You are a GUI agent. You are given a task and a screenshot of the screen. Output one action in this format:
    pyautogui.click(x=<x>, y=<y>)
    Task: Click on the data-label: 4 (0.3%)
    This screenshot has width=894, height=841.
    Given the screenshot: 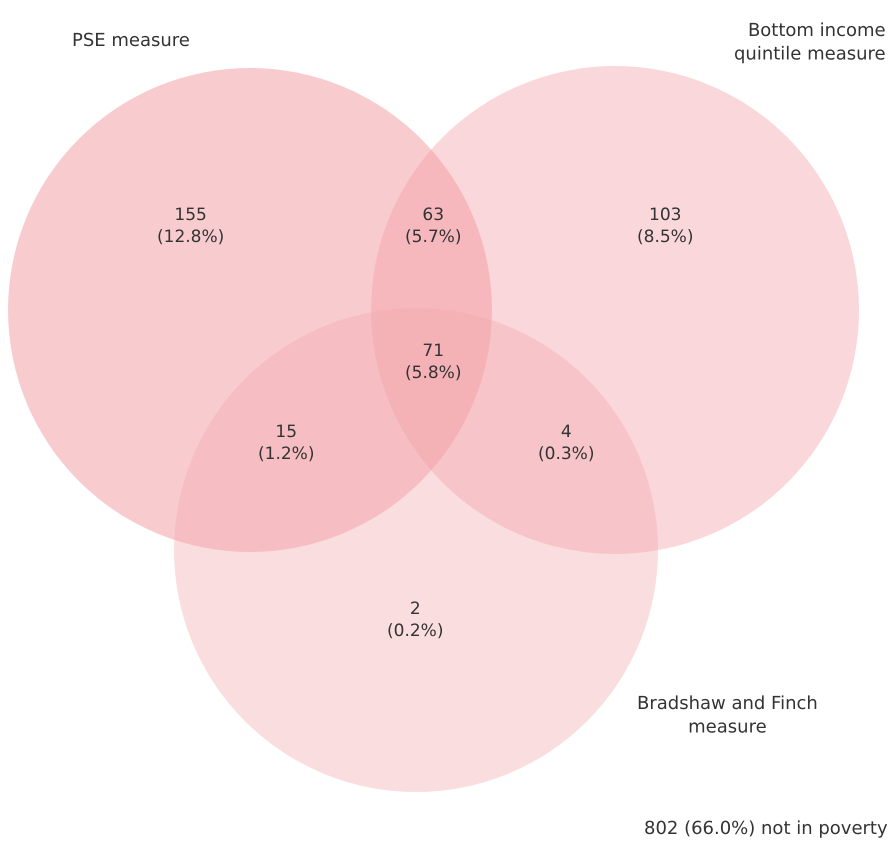 What is the action you would take?
    pyautogui.click(x=566, y=443)
    